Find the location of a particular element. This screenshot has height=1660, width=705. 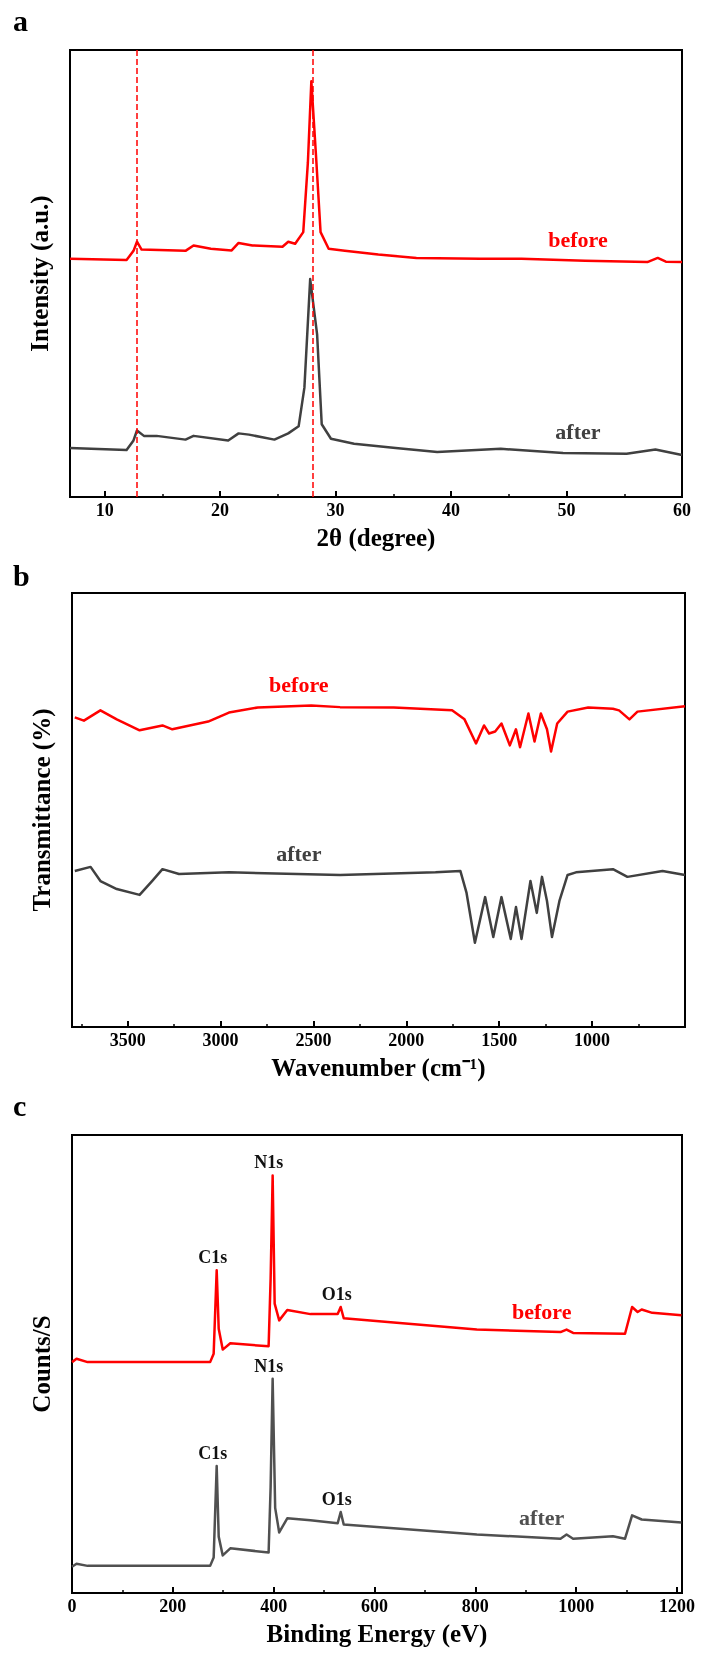

x-tick-label: 0 is located at coordinates (72, 1606).